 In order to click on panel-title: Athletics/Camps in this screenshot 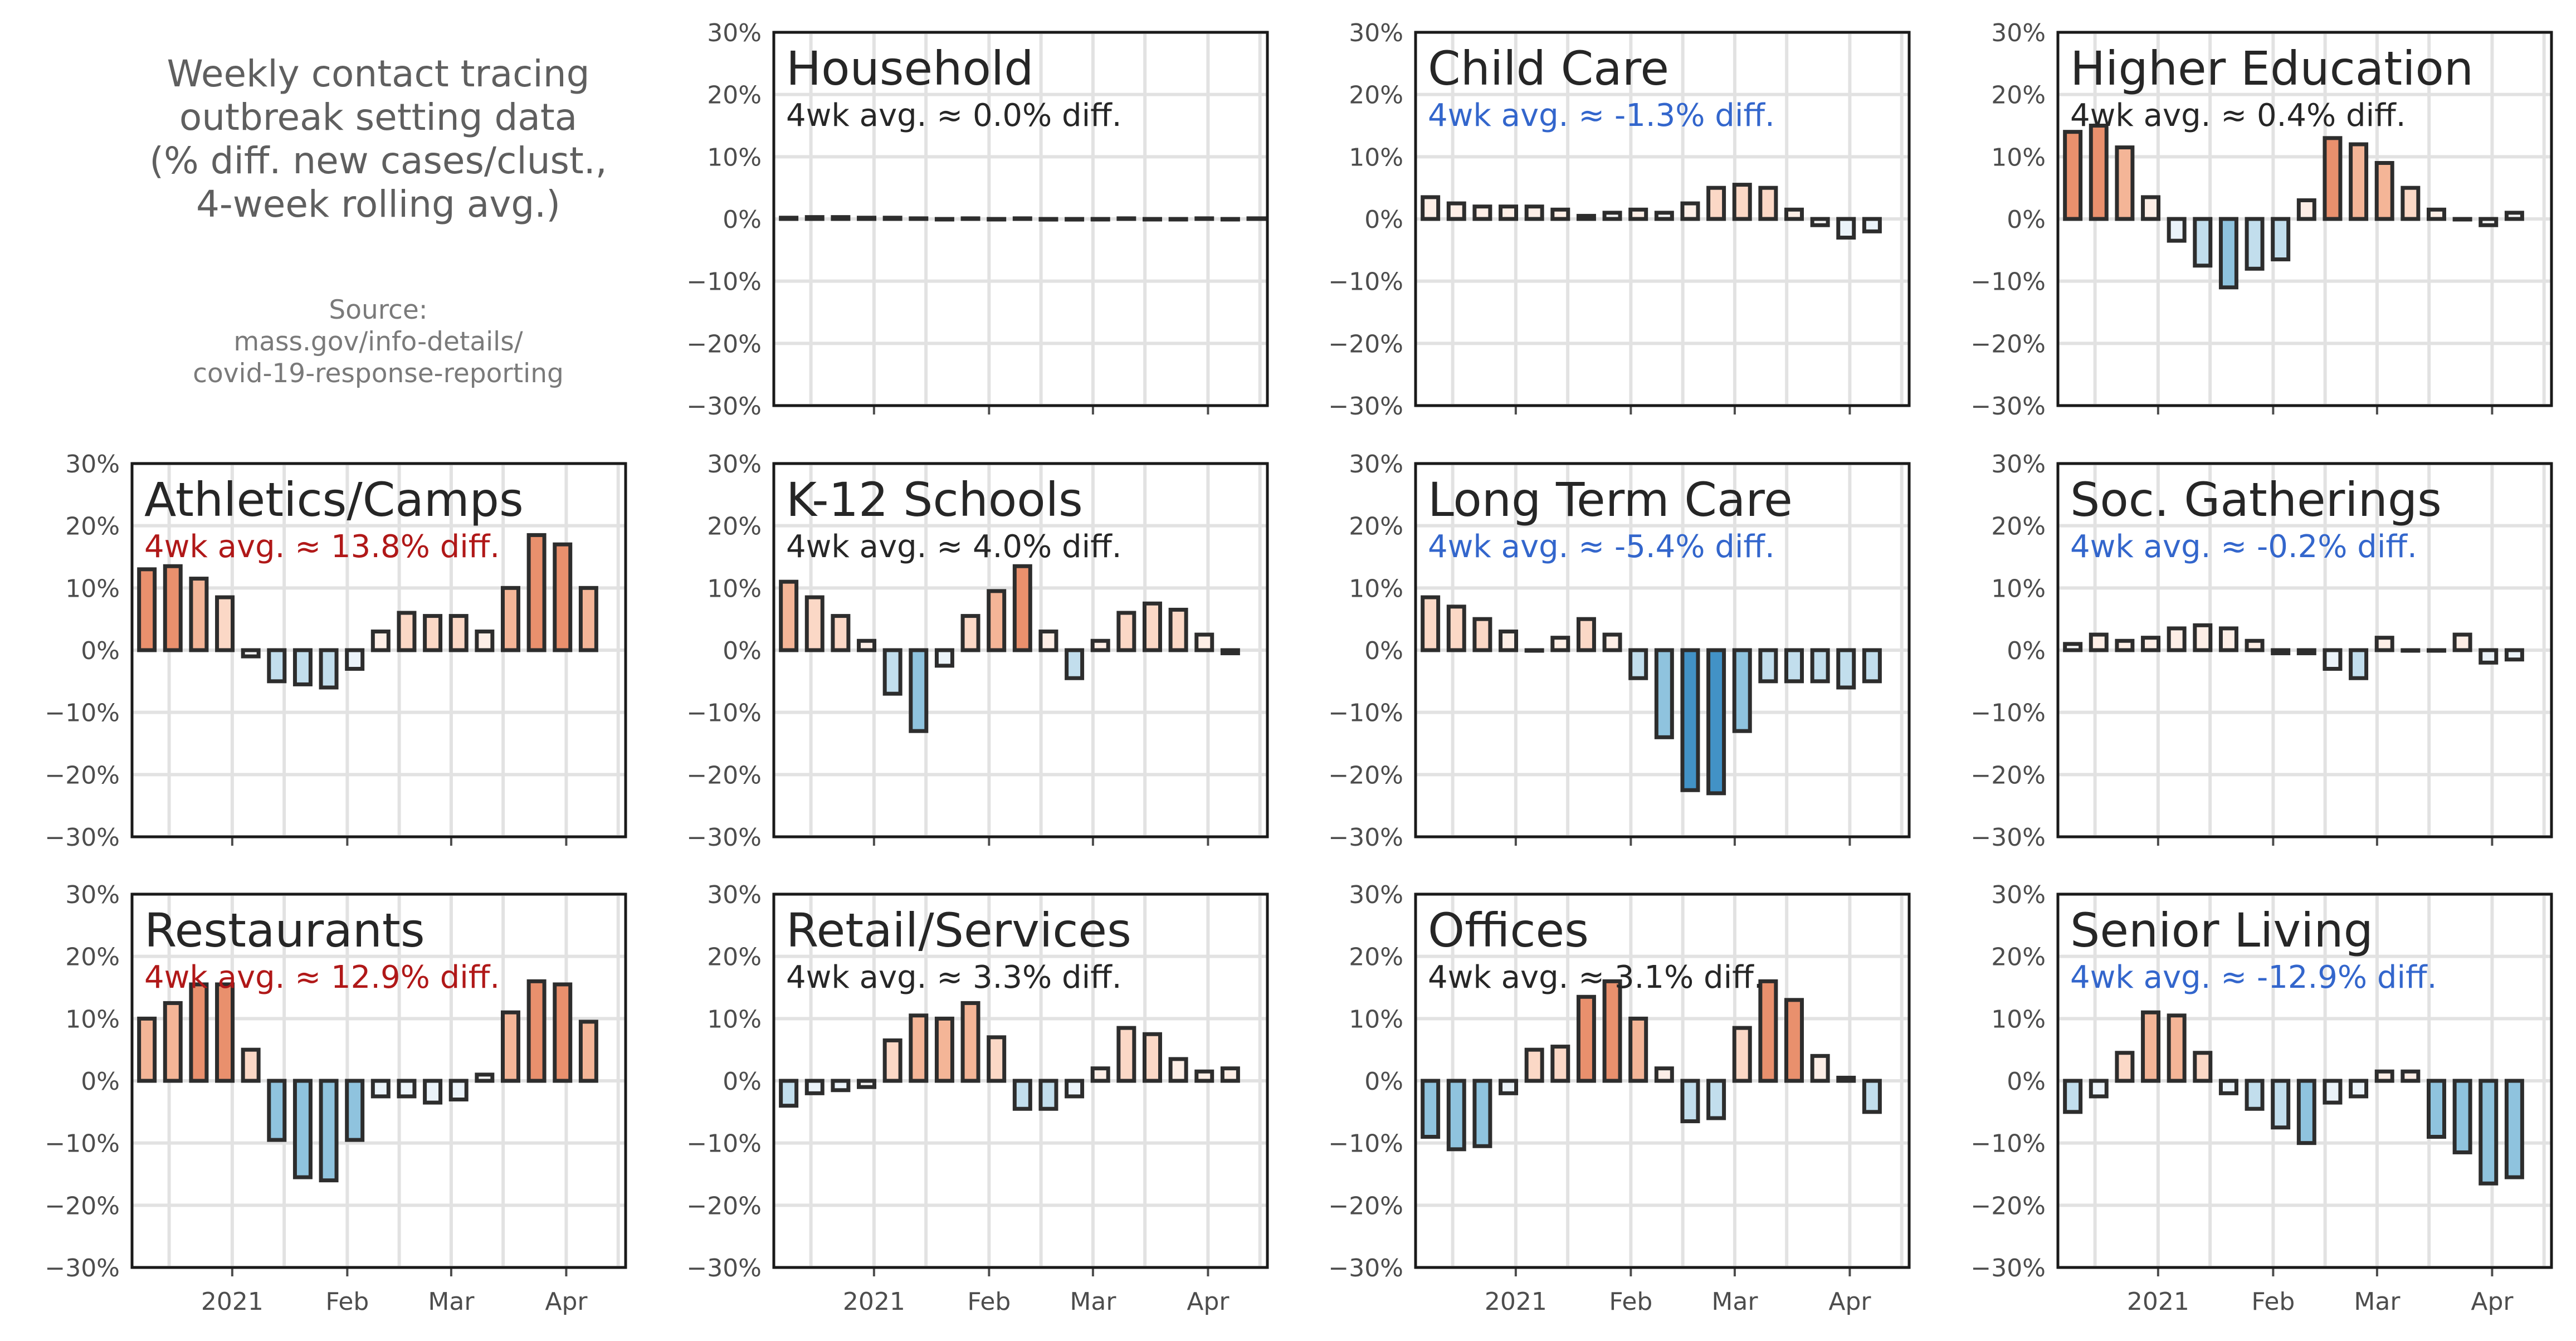, I will do `click(334, 499)`.